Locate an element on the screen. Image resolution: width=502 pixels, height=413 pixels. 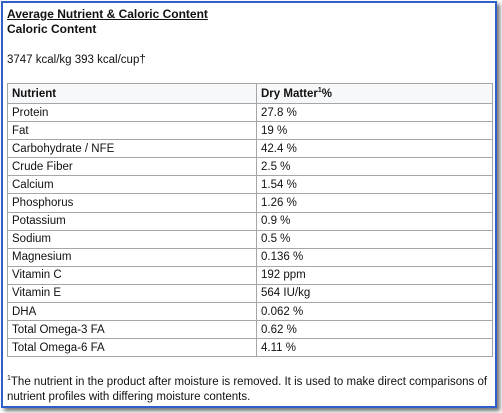
table-row: Calcium 1.54 % is located at coordinates (250, 185).